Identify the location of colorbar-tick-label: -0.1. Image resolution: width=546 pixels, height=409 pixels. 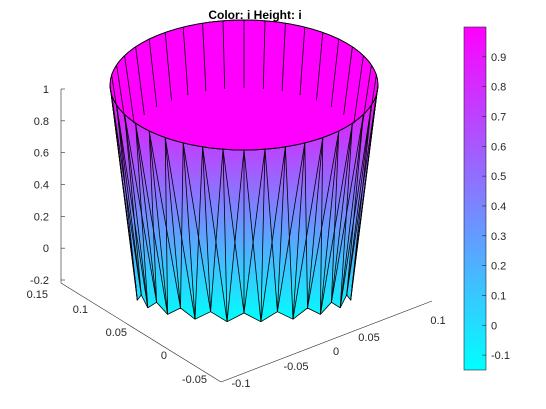
(500, 356).